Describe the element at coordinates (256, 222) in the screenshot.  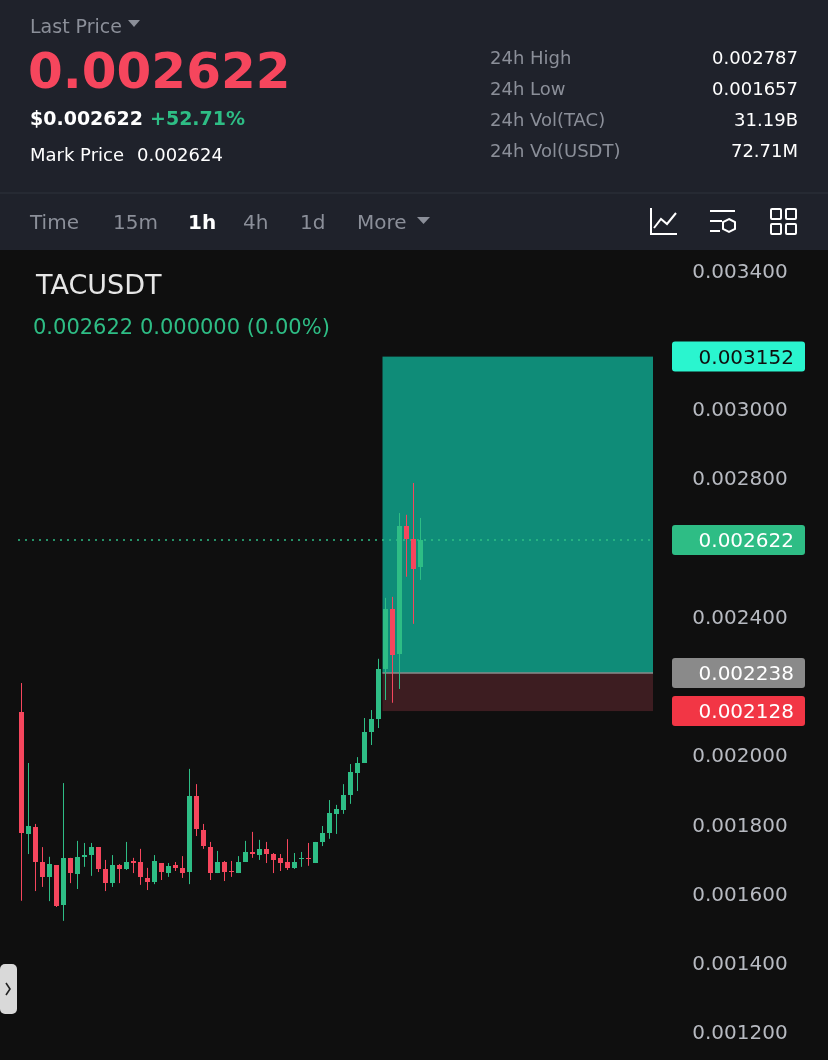
I see `text: 4h` at that location.